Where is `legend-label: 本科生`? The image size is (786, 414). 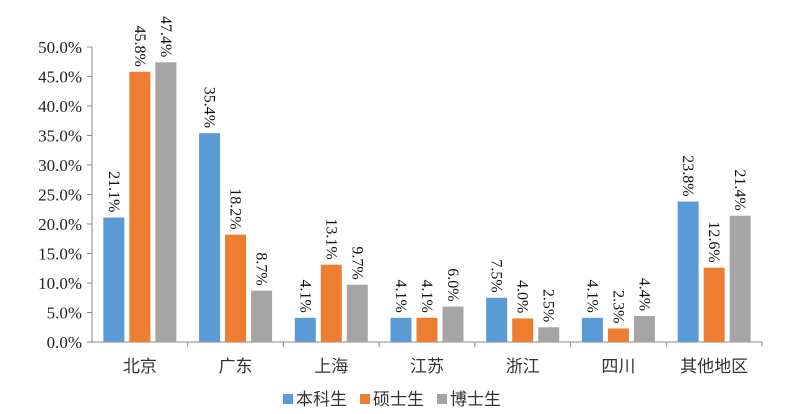 legend-label: 本科生 is located at coordinates (321, 400).